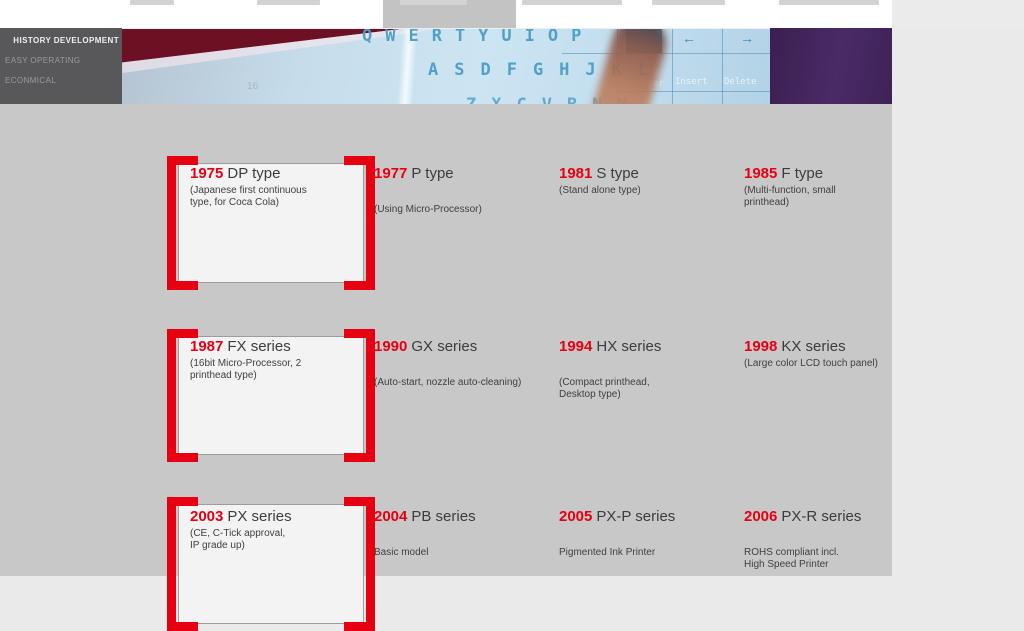 The height and width of the screenshot is (631, 1024). I want to click on entry-desc: Basic model, so click(401, 552).